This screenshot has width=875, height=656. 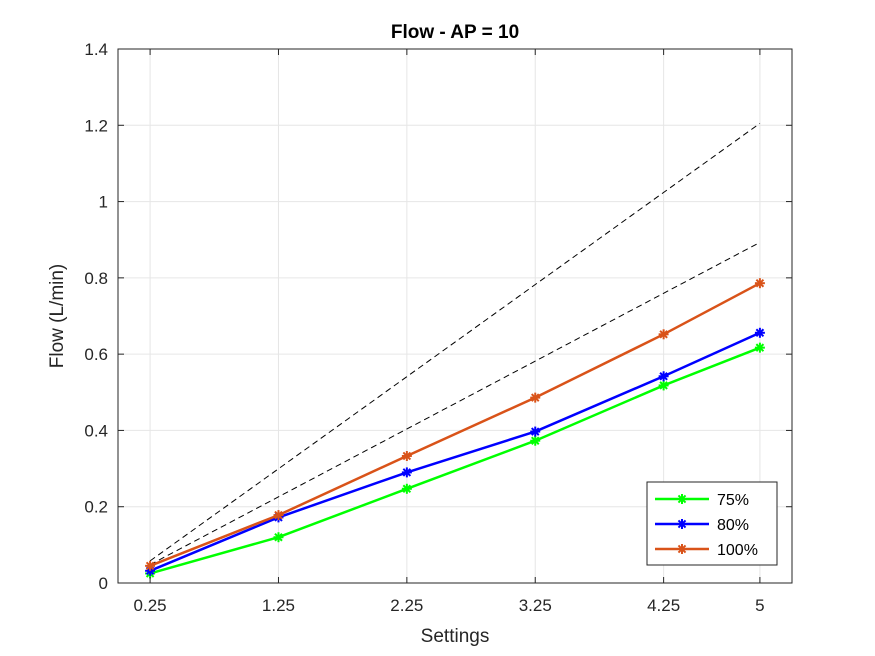 I want to click on chart-title: Flow - AP = 10, so click(x=455, y=32).